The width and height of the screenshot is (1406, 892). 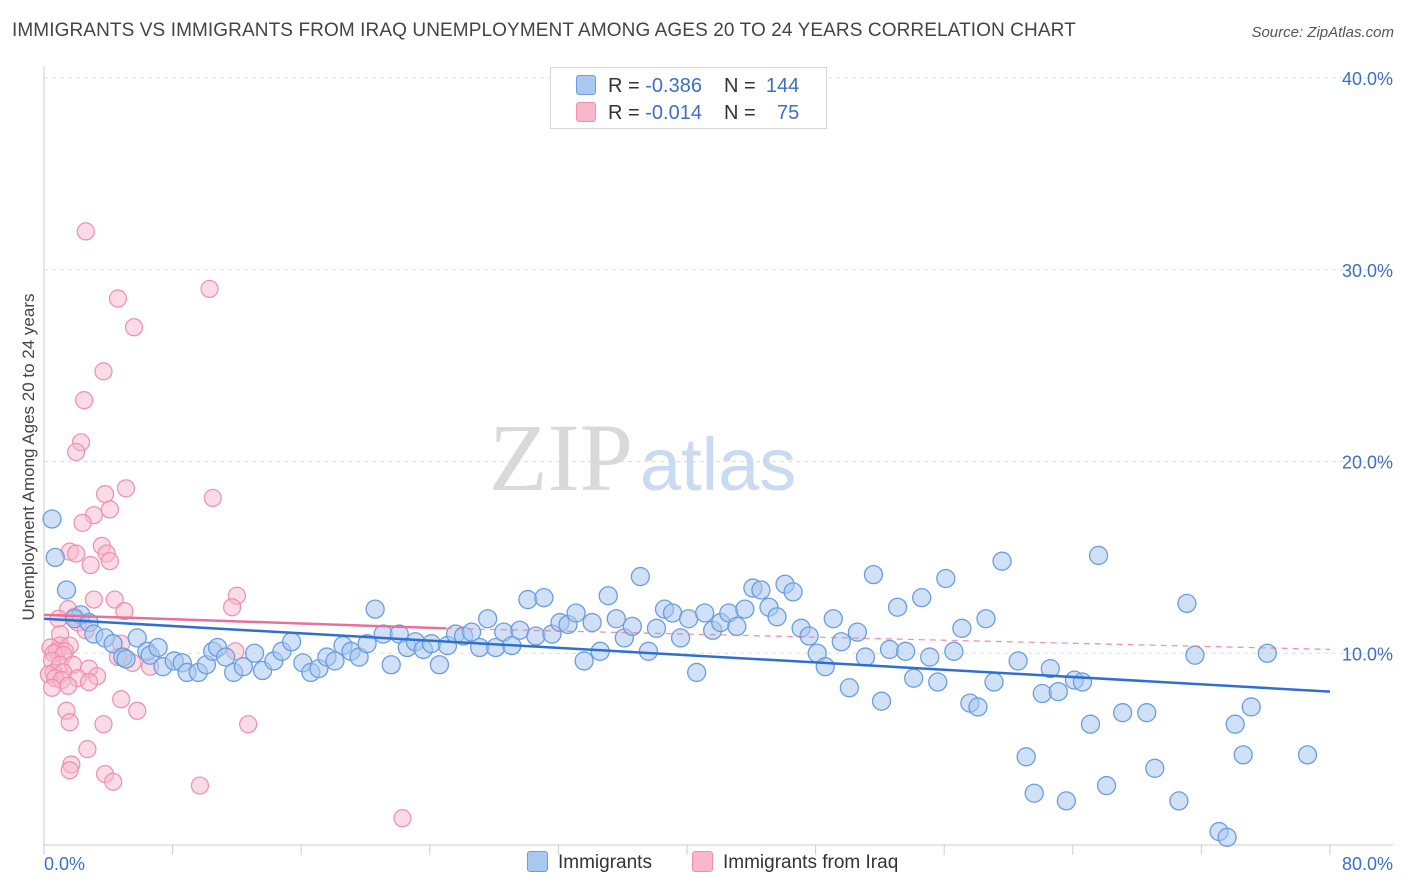 I want to click on iraq-trend-line-extended, so click(x=888, y=639).